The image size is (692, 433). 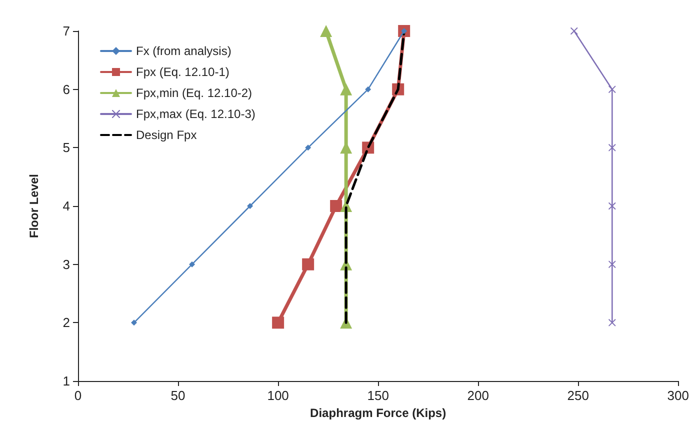 What do you see at coordinates (66, 264) in the screenshot?
I see `y-tick-label: 3` at bounding box center [66, 264].